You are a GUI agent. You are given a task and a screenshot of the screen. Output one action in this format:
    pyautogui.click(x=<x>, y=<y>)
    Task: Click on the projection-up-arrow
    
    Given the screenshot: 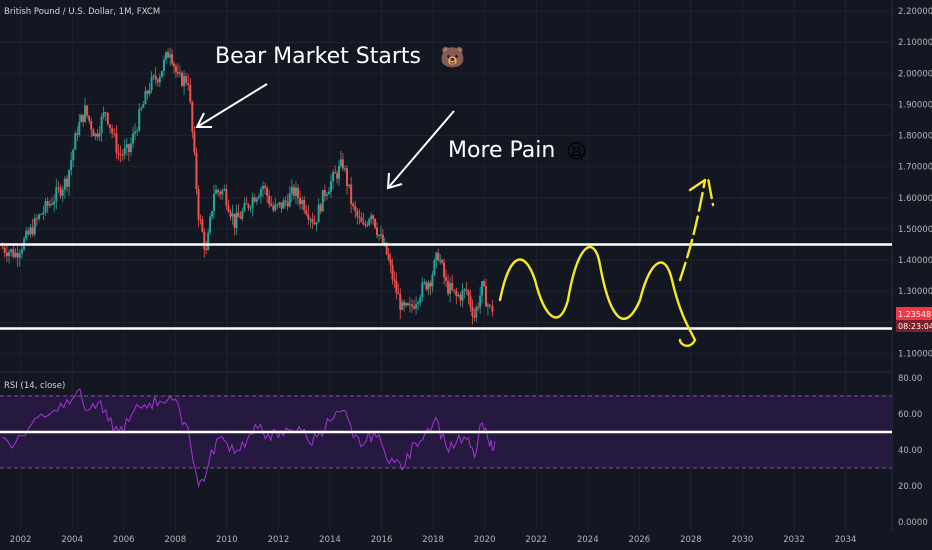 What is the action you would take?
    pyautogui.click(x=696, y=228)
    